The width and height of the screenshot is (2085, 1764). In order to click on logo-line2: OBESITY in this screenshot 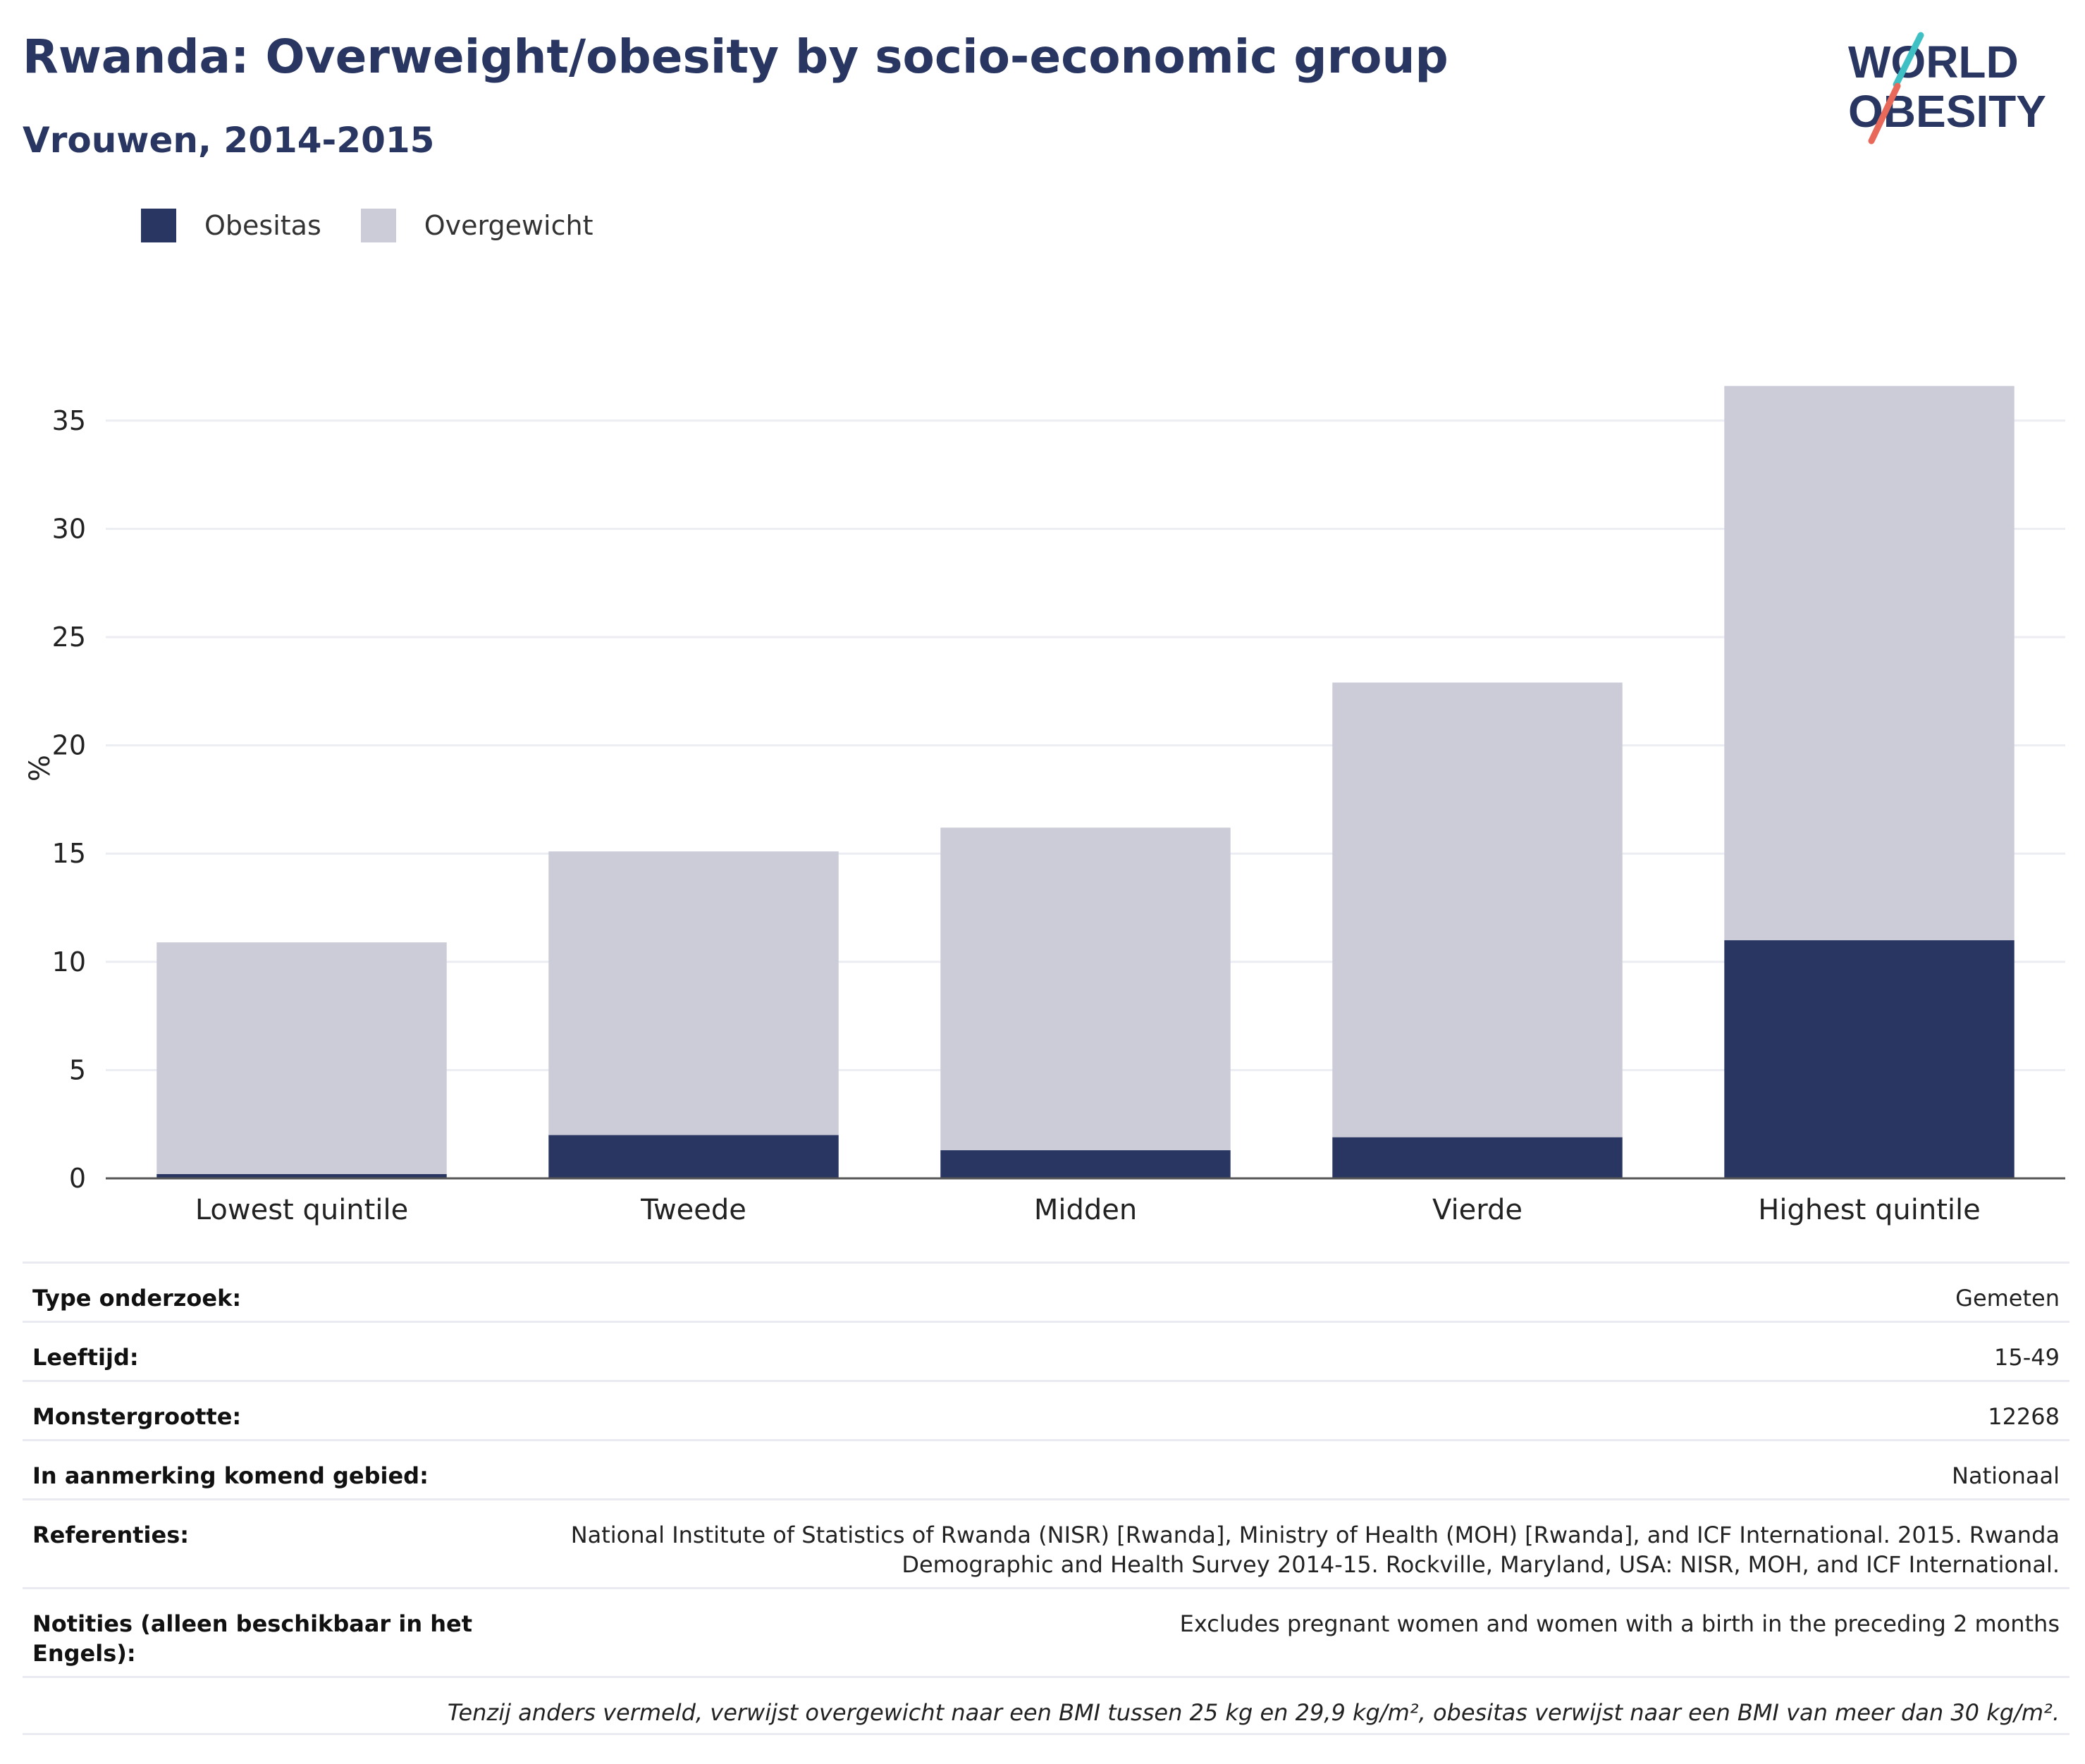, I will do `click(1947, 111)`.